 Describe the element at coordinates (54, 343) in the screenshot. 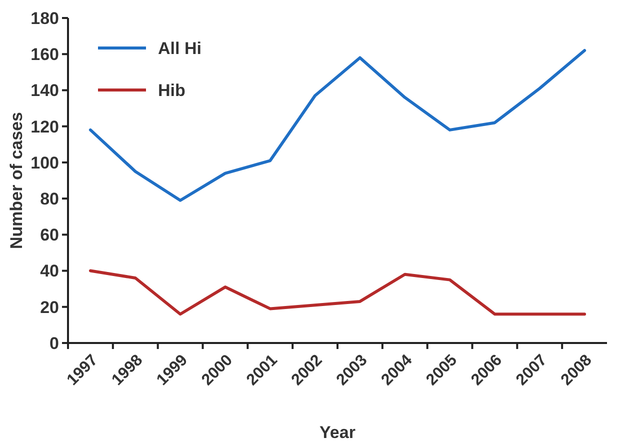

I see `y-tick-label: 0` at that location.